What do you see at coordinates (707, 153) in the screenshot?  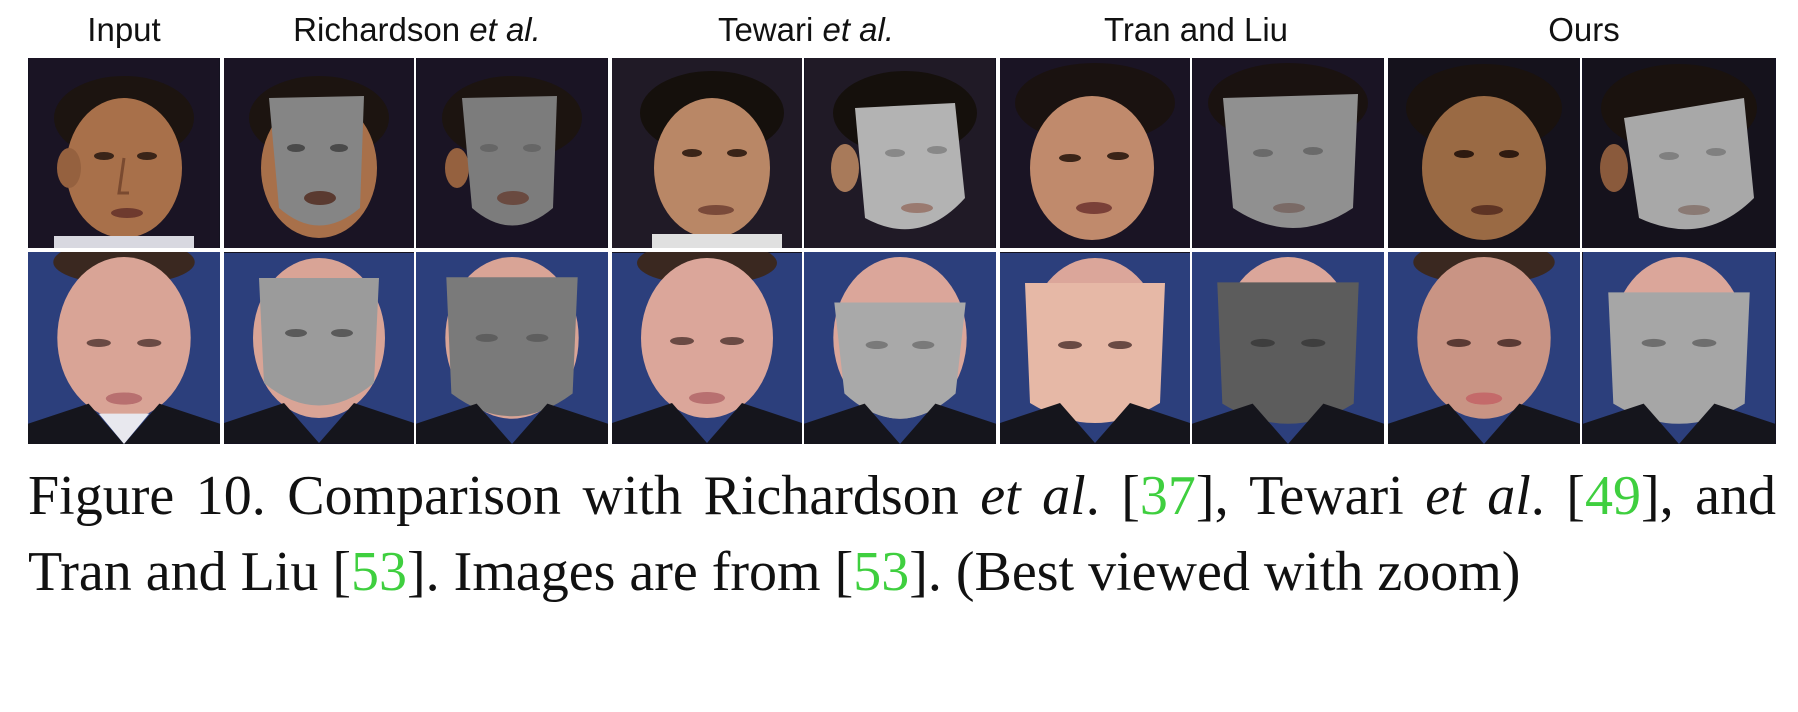 I see `tewari-overlay-row1` at bounding box center [707, 153].